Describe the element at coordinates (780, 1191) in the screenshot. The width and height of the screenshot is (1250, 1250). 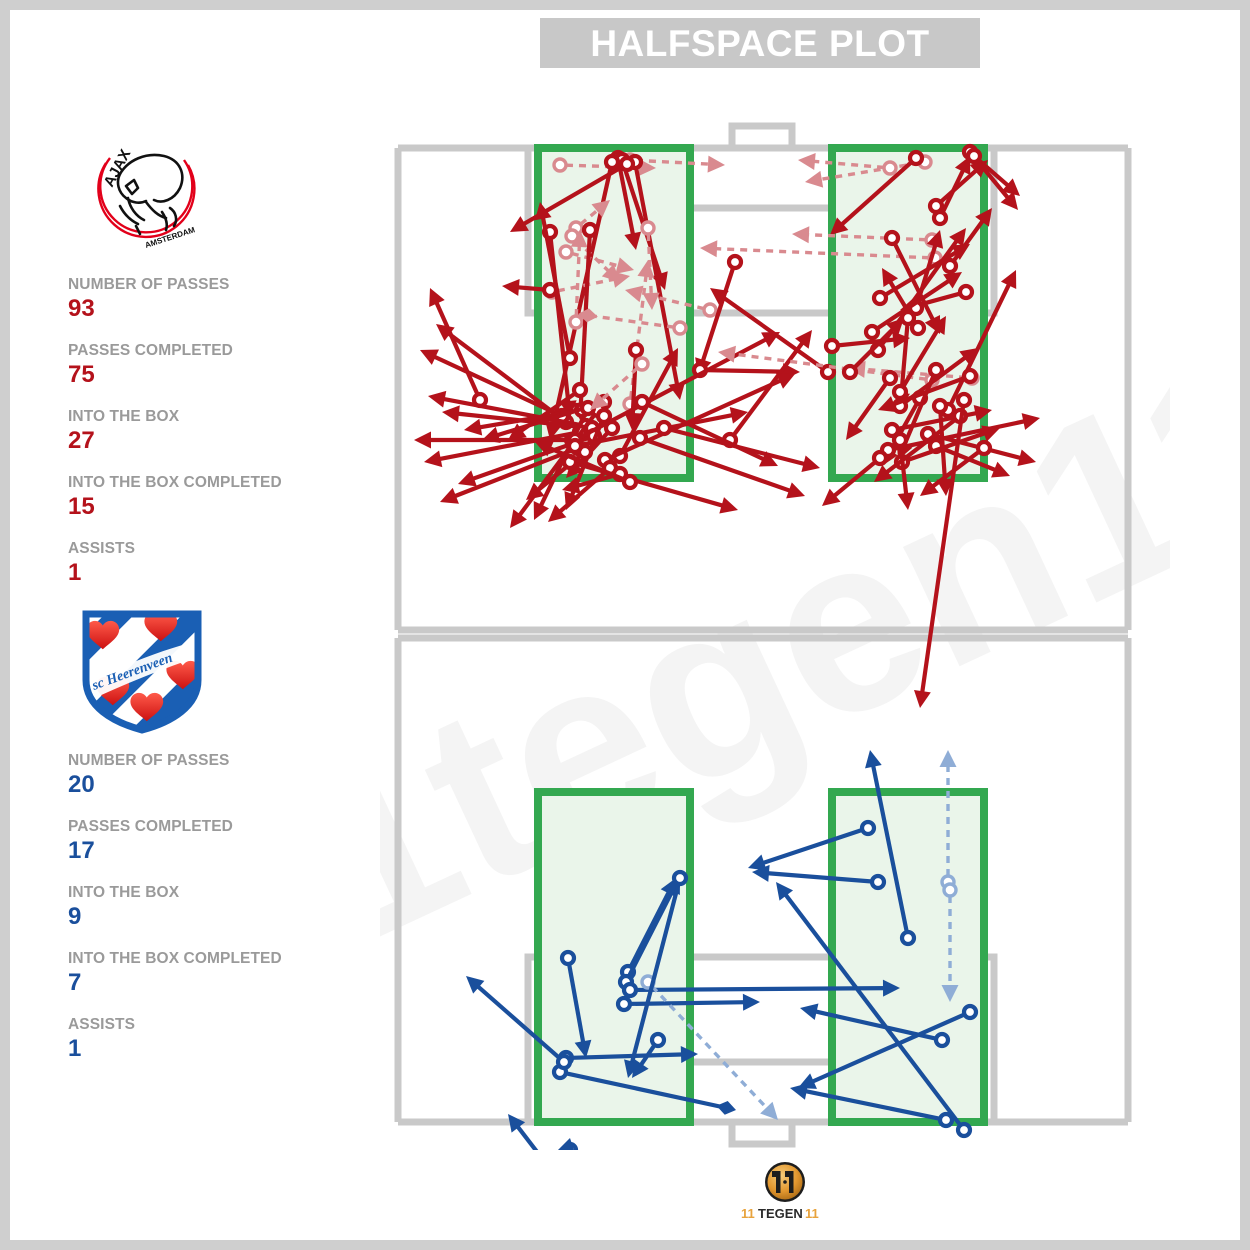
I see `tegen11-logo: 11 TEGEN 11` at that location.